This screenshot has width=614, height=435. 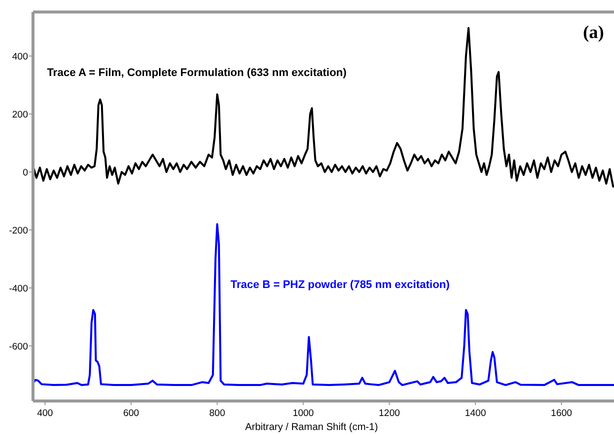 What do you see at coordinates (475, 413) in the screenshot?
I see `x-tick-label: 1400` at bounding box center [475, 413].